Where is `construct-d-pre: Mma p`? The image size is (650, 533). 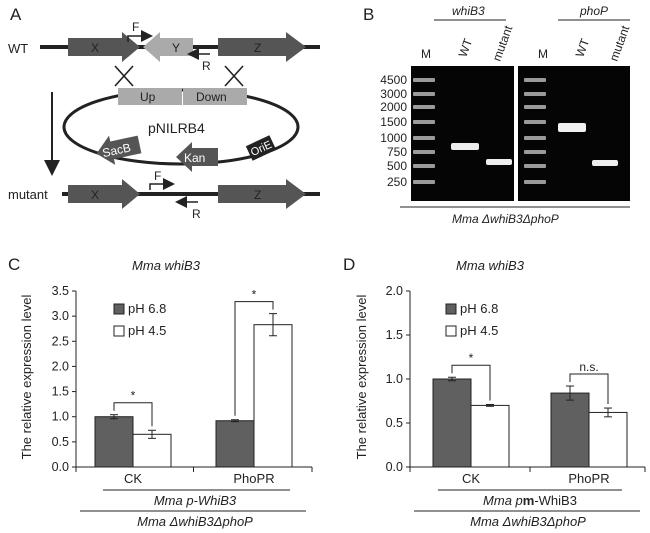 construct-d-pre: Mma p is located at coordinates (503, 500).